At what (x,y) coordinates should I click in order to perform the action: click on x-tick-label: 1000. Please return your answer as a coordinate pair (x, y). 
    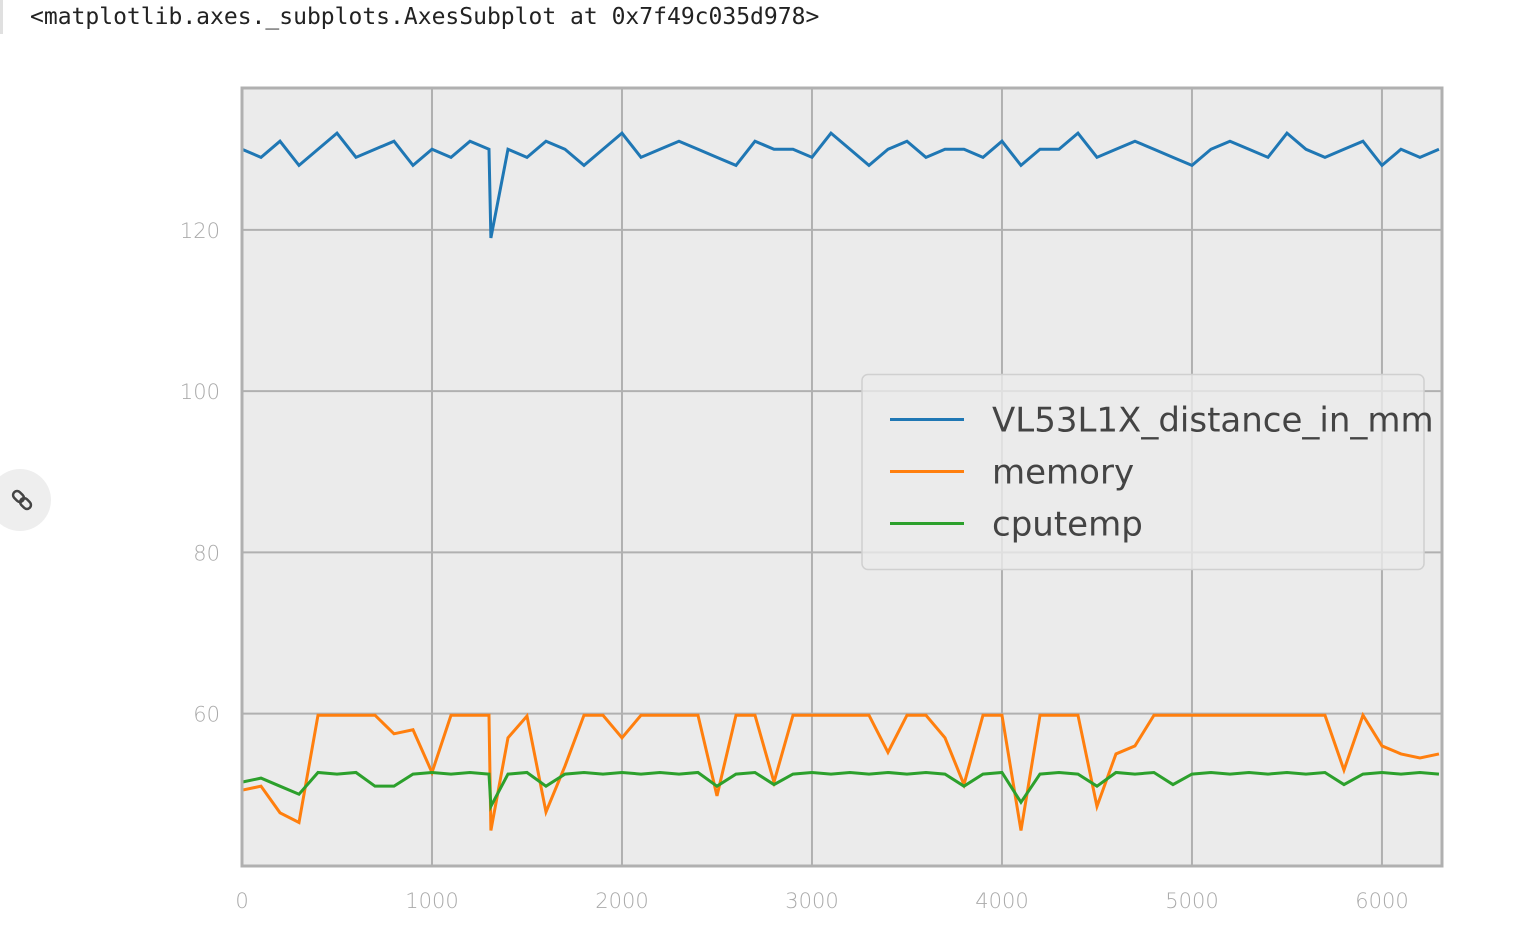
    Looking at the image, I should click on (431, 901).